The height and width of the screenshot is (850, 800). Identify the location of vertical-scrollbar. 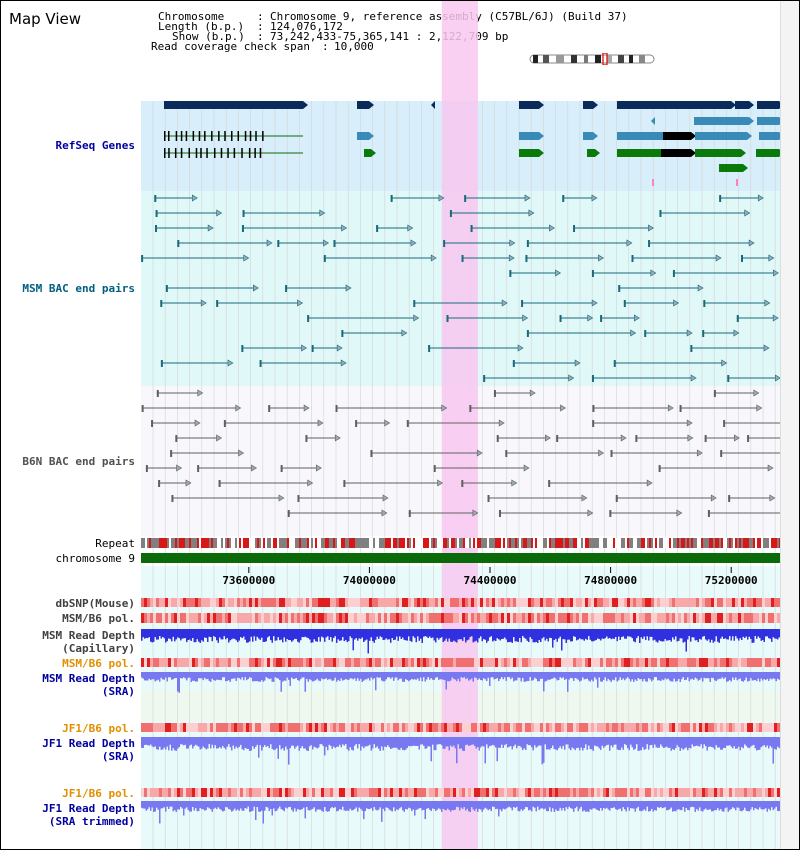
(789, 425).